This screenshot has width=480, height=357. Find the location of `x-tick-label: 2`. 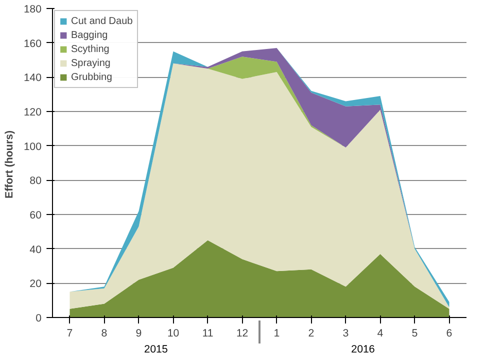

x-tick-label: 2 is located at coordinates (311, 334).